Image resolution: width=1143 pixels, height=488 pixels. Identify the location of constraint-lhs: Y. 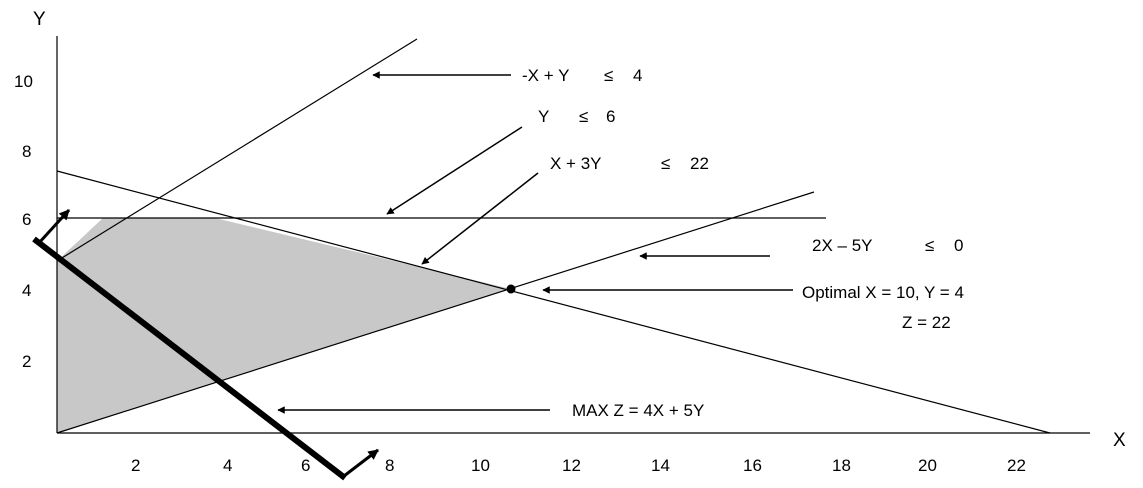
(543, 116).